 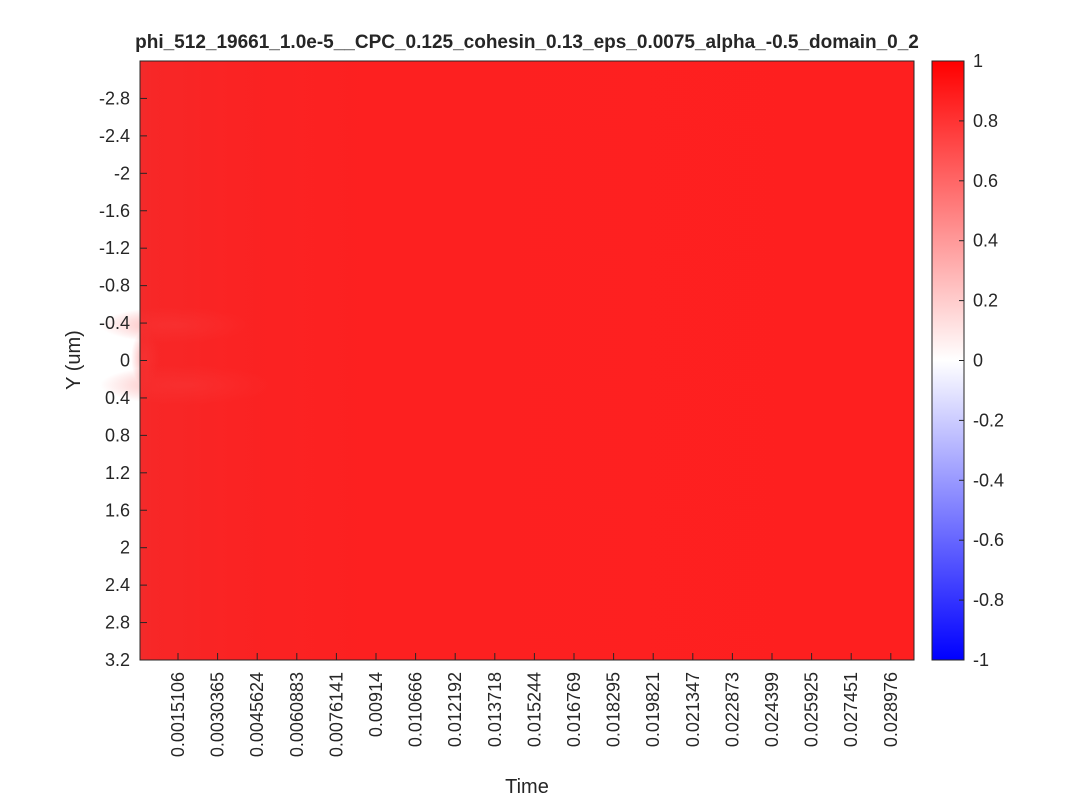 I want to click on x-tick-label: 0.0060883, so click(x=297, y=714).